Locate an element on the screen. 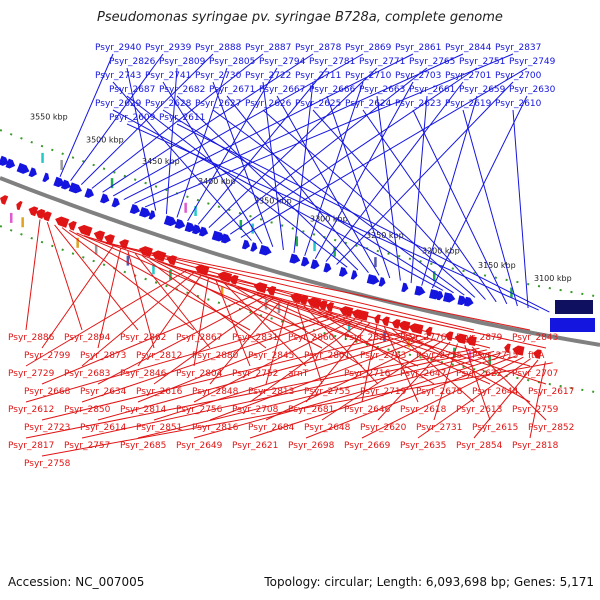  scale-label: 3100 kbp is located at coordinates (553, 278).